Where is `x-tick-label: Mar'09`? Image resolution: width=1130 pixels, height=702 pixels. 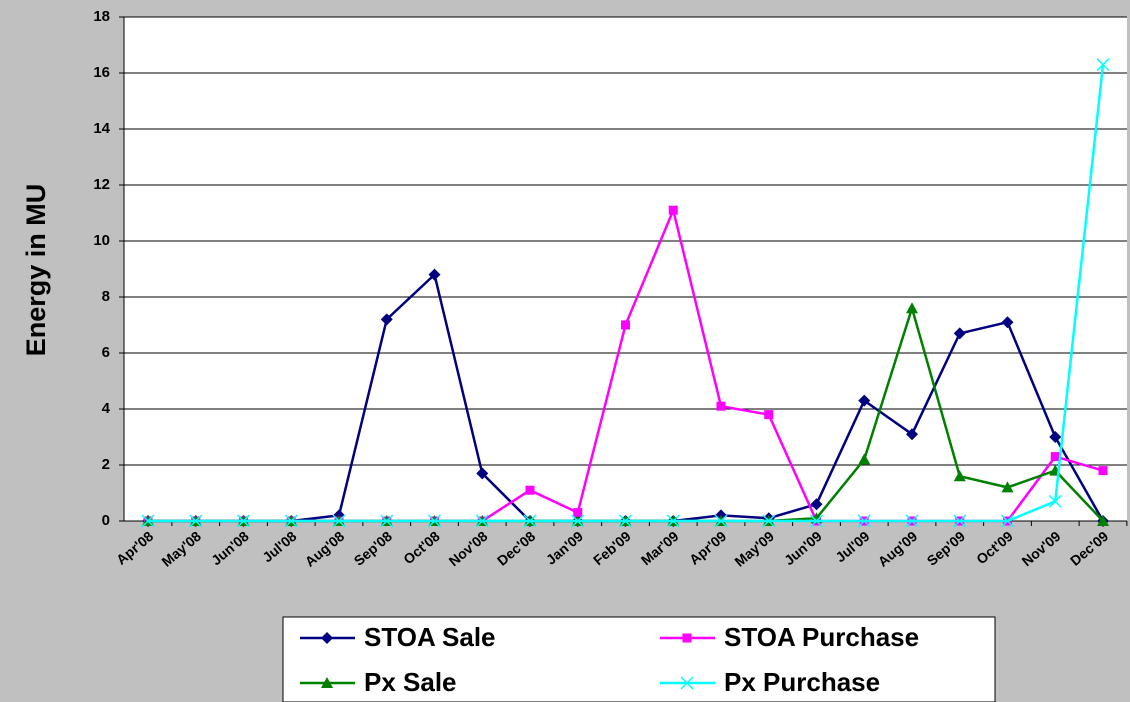 x-tick-label: Mar'09 is located at coordinates (660, 548).